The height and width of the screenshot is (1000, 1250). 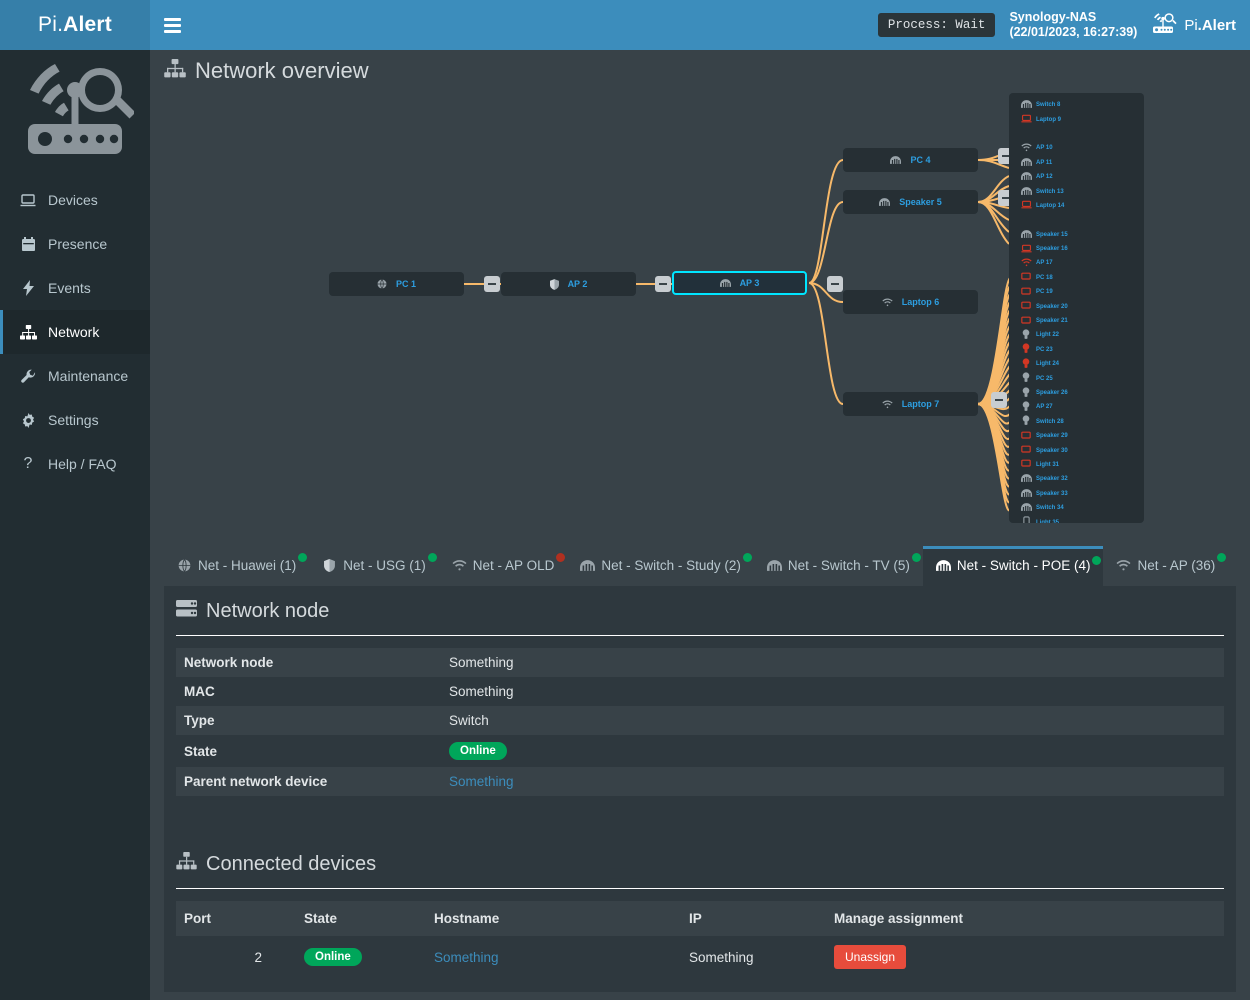 I want to click on leaf-node-item: Speaker 15, so click(x=1076, y=235).